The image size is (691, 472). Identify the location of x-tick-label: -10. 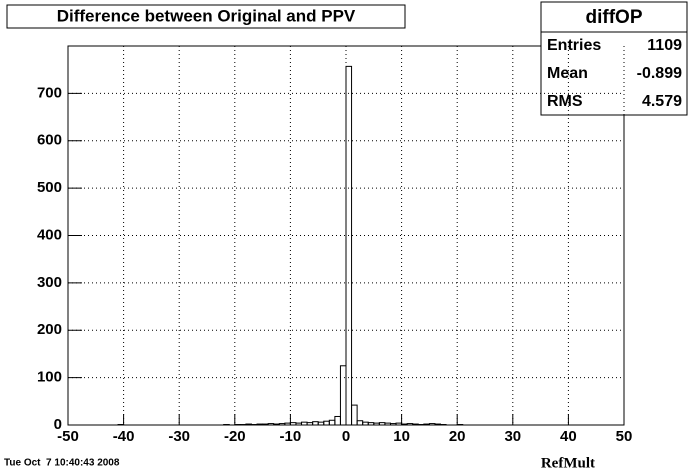
(291, 436).